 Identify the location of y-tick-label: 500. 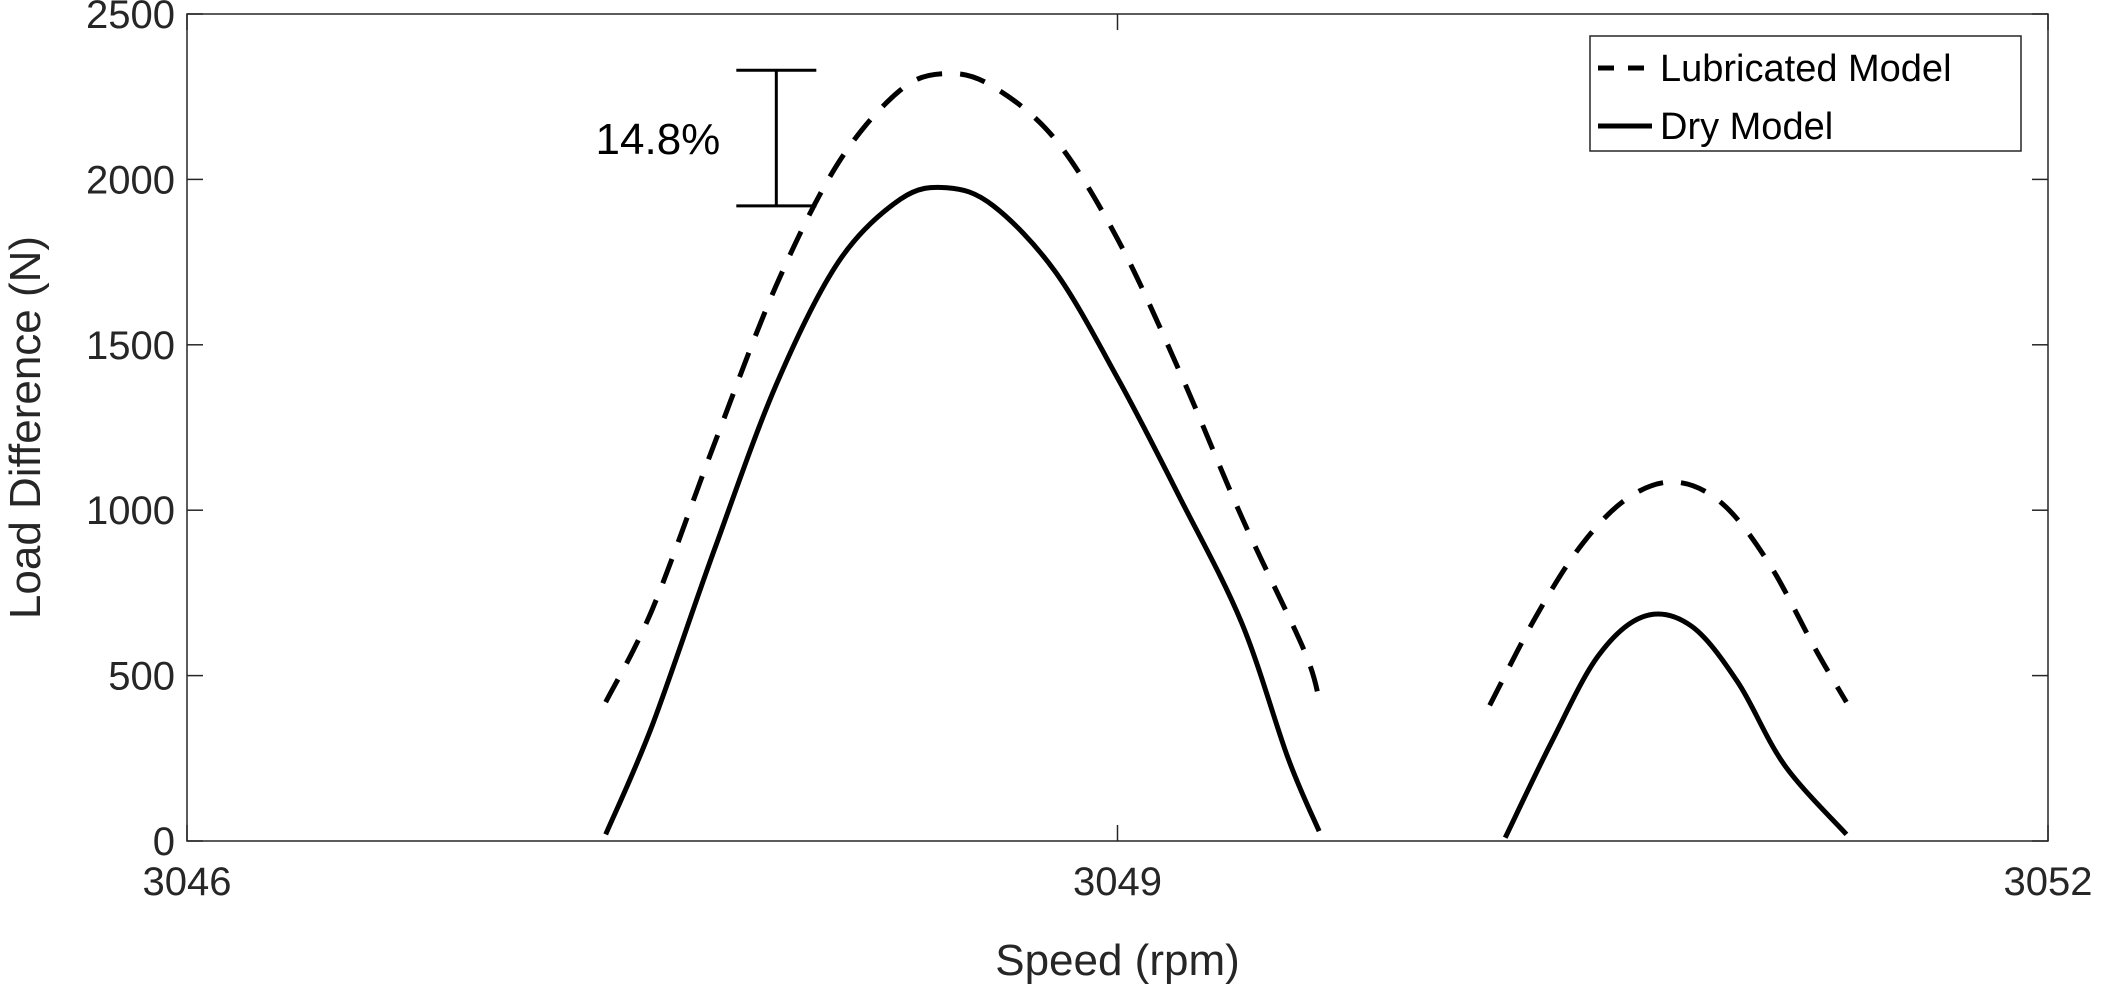
(141, 677).